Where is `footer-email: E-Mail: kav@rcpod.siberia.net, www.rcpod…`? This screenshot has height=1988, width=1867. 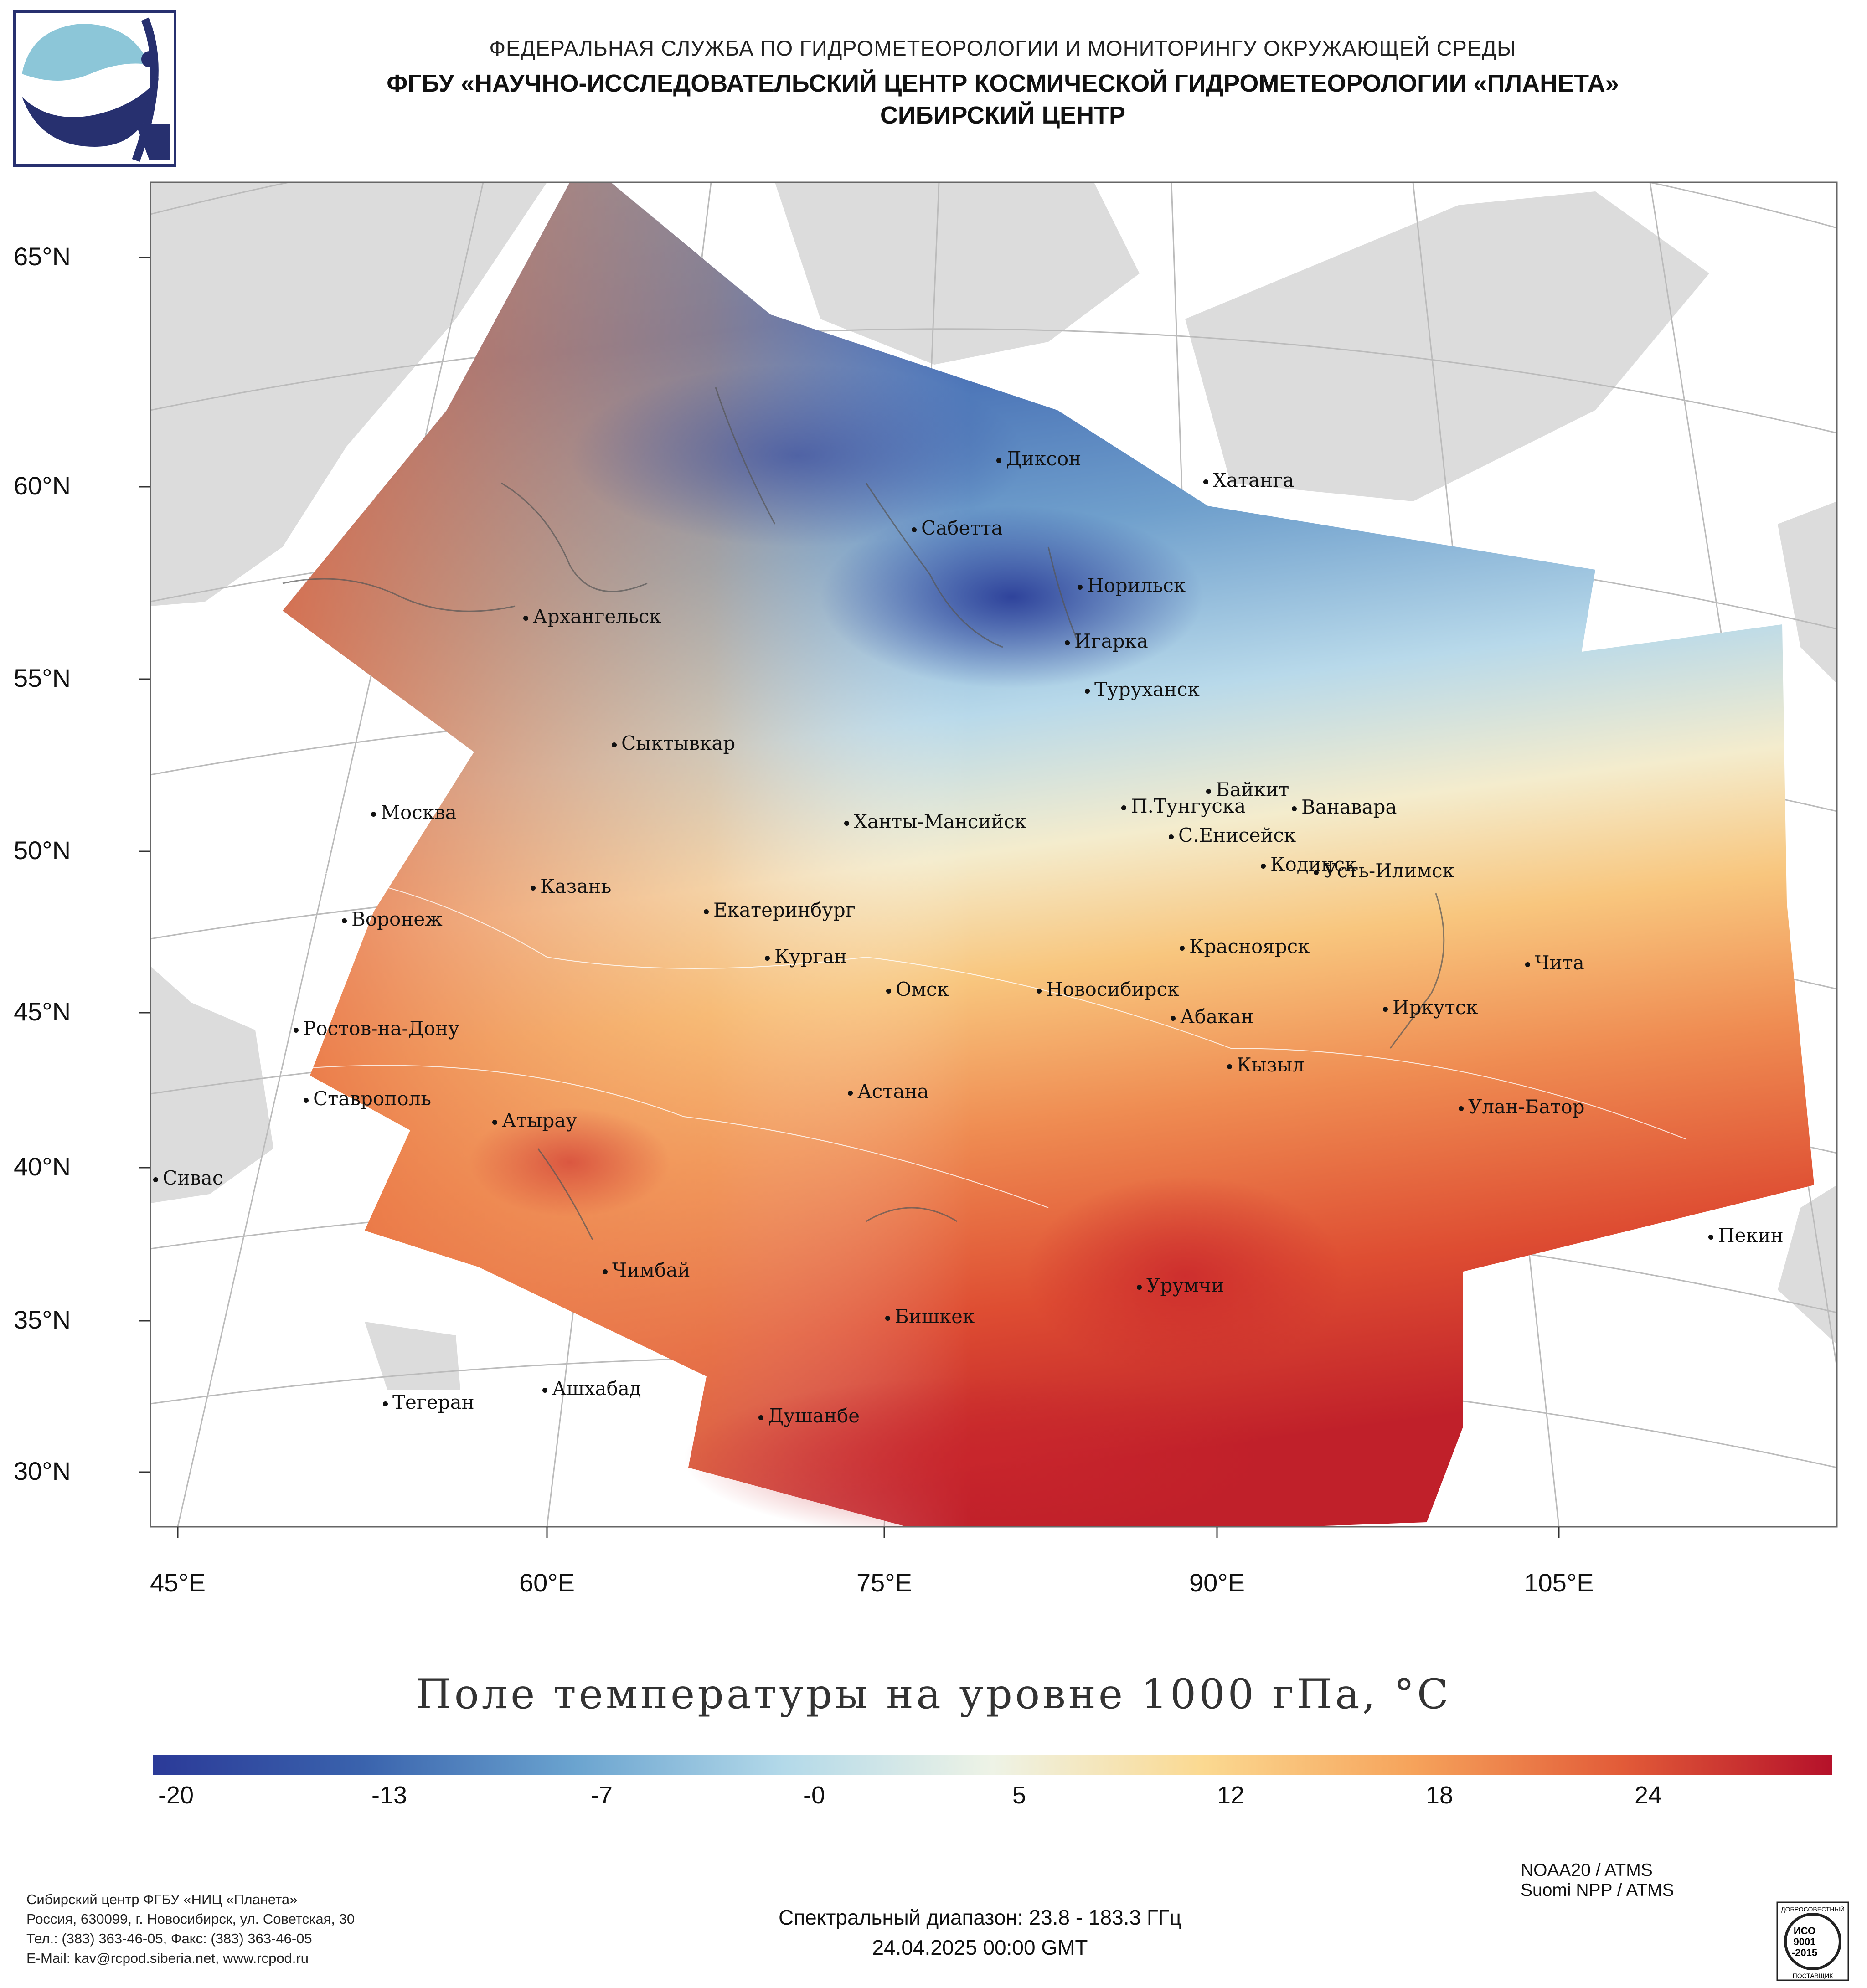
footer-email: E-Mail: kav@rcpod.siberia.net, www.rcpod… is located at coordinates (167, 1958).